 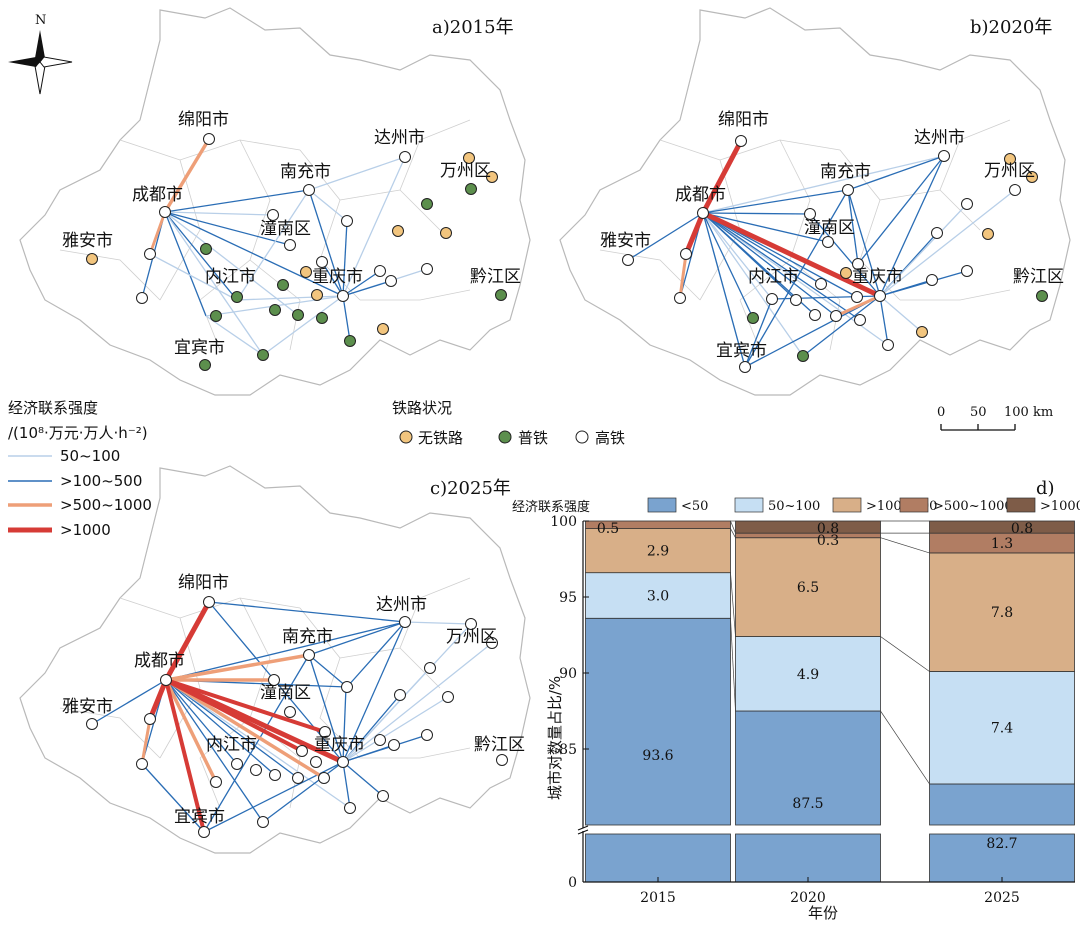 What do you see at coordinates (40, 46) in the screenshot?
I see `compass-north` at bounding box center [40, 46].